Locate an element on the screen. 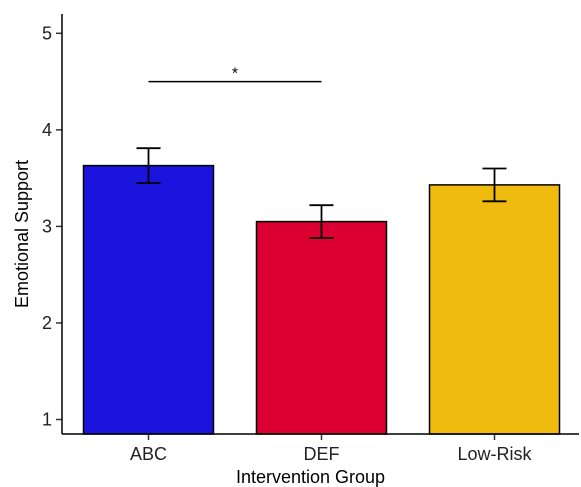 The height and width of the screenshot is (487, 581). y-tick-label: 2 is located at coordinates (47, 323).